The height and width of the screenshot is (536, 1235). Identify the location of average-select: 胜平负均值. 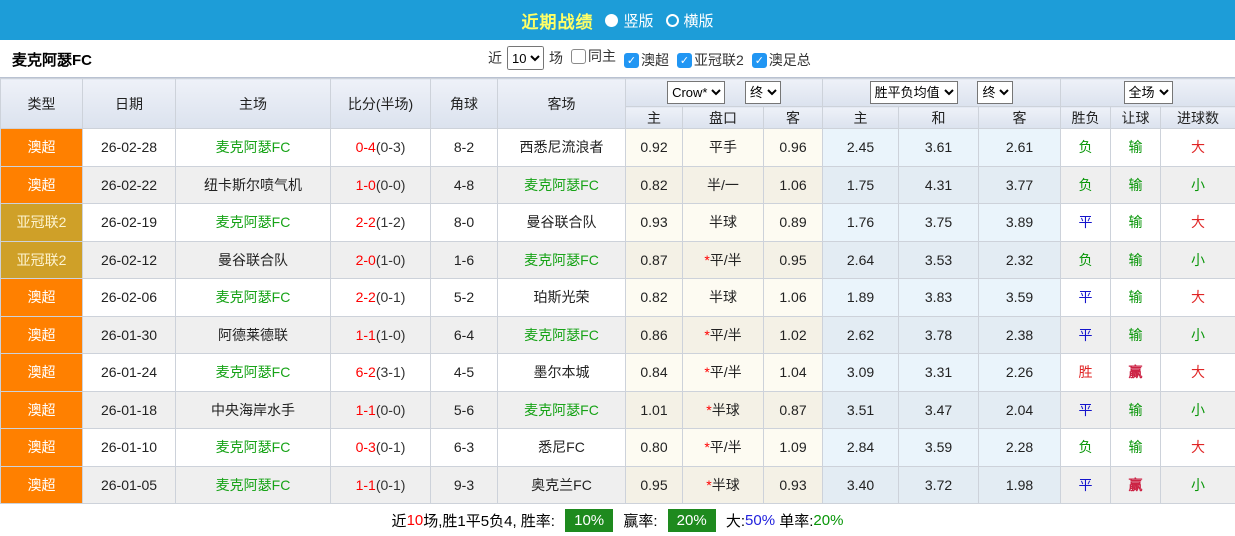
(914, 92).